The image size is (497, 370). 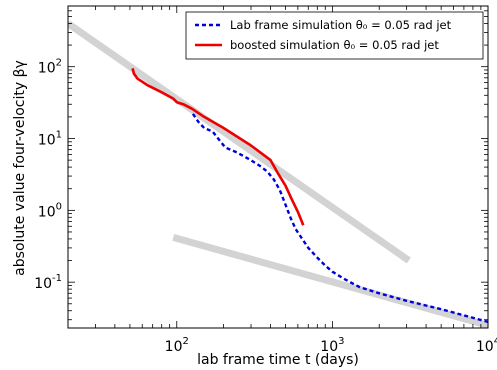 I want to click on x-axis-title: lab frame time t (days), so click(x=278, y=360).